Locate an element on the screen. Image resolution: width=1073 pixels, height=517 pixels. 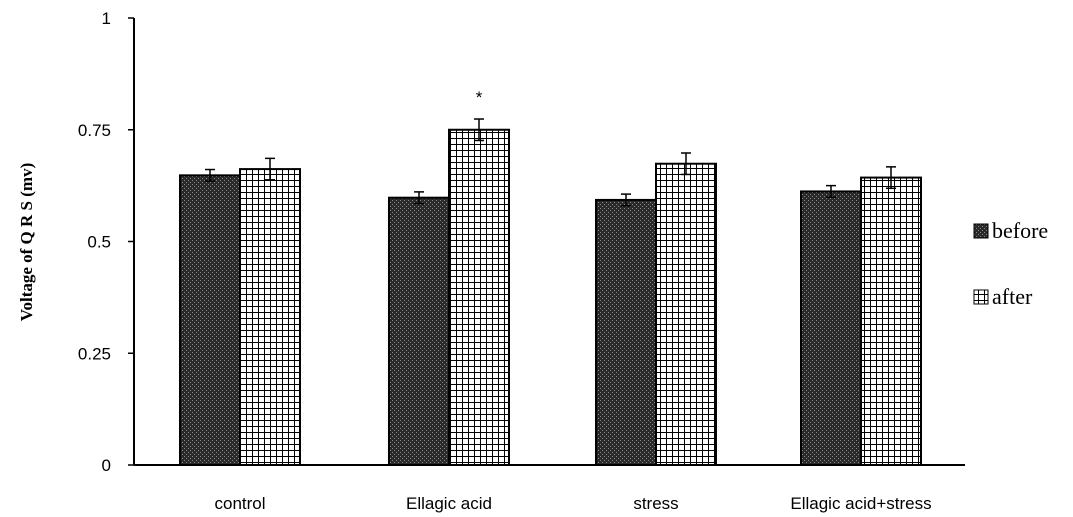
x-tick-label: Ellagic acid+stress is located at coordinates (860, 503).